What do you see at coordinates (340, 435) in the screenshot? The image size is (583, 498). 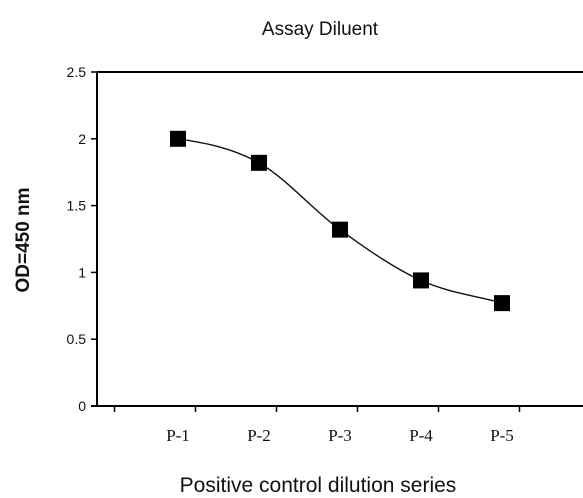 I see `x-tick-label: P-3` at bounding box center [340, 435].